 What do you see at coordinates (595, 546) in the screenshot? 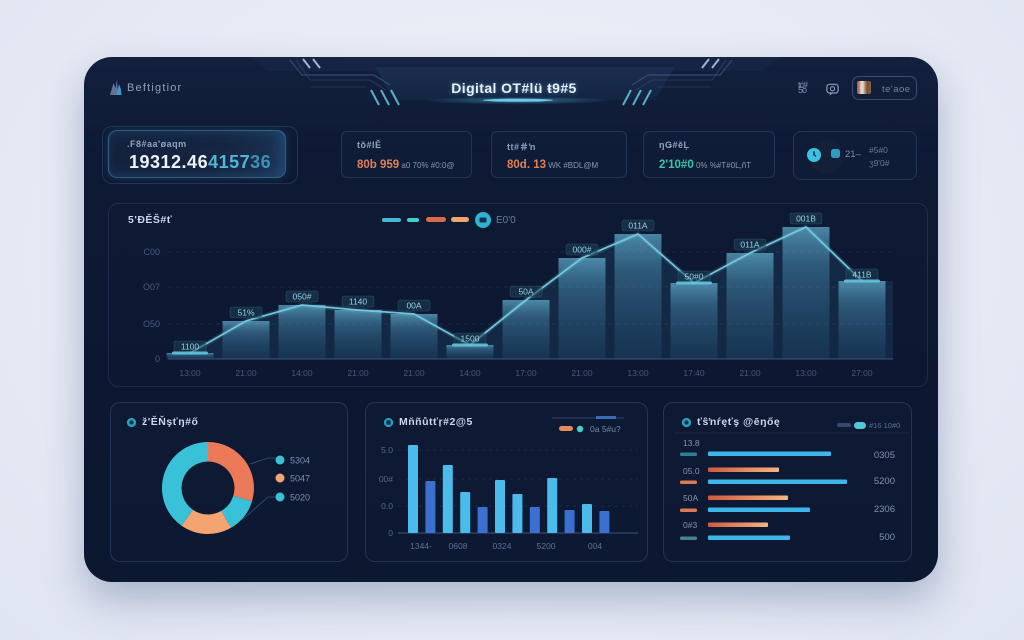
I see `svg-text: 004` at bounding box center [595, 546].